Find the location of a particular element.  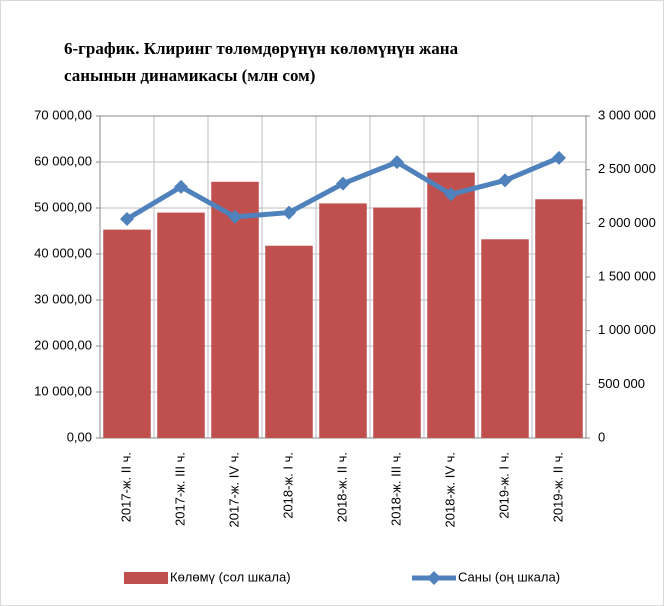

y2-tick-label: 0 is located at coordinates (601, 436).